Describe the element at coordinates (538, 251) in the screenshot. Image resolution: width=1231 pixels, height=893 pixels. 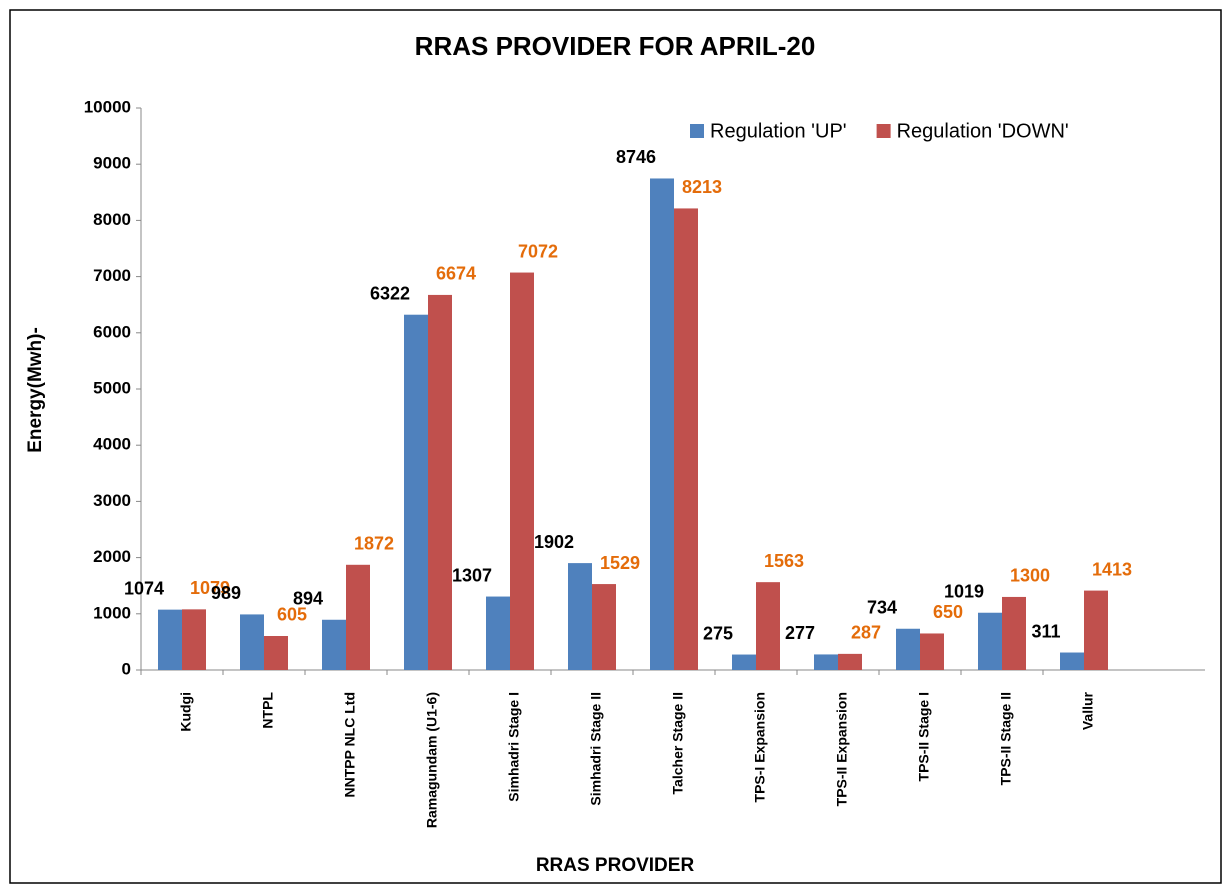
I see `data-label: 7072` at that location.